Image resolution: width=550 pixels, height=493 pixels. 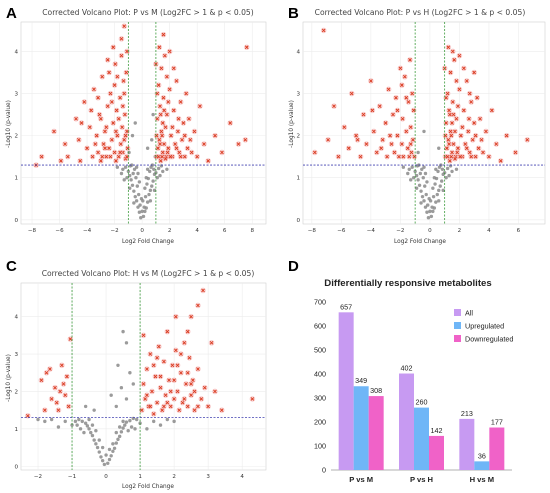 What do you see at coordinates (407, 283) in the screenshot?
I see `bar-chart-title: Differentially responsive metabolites` at bounding box center [407, 283].